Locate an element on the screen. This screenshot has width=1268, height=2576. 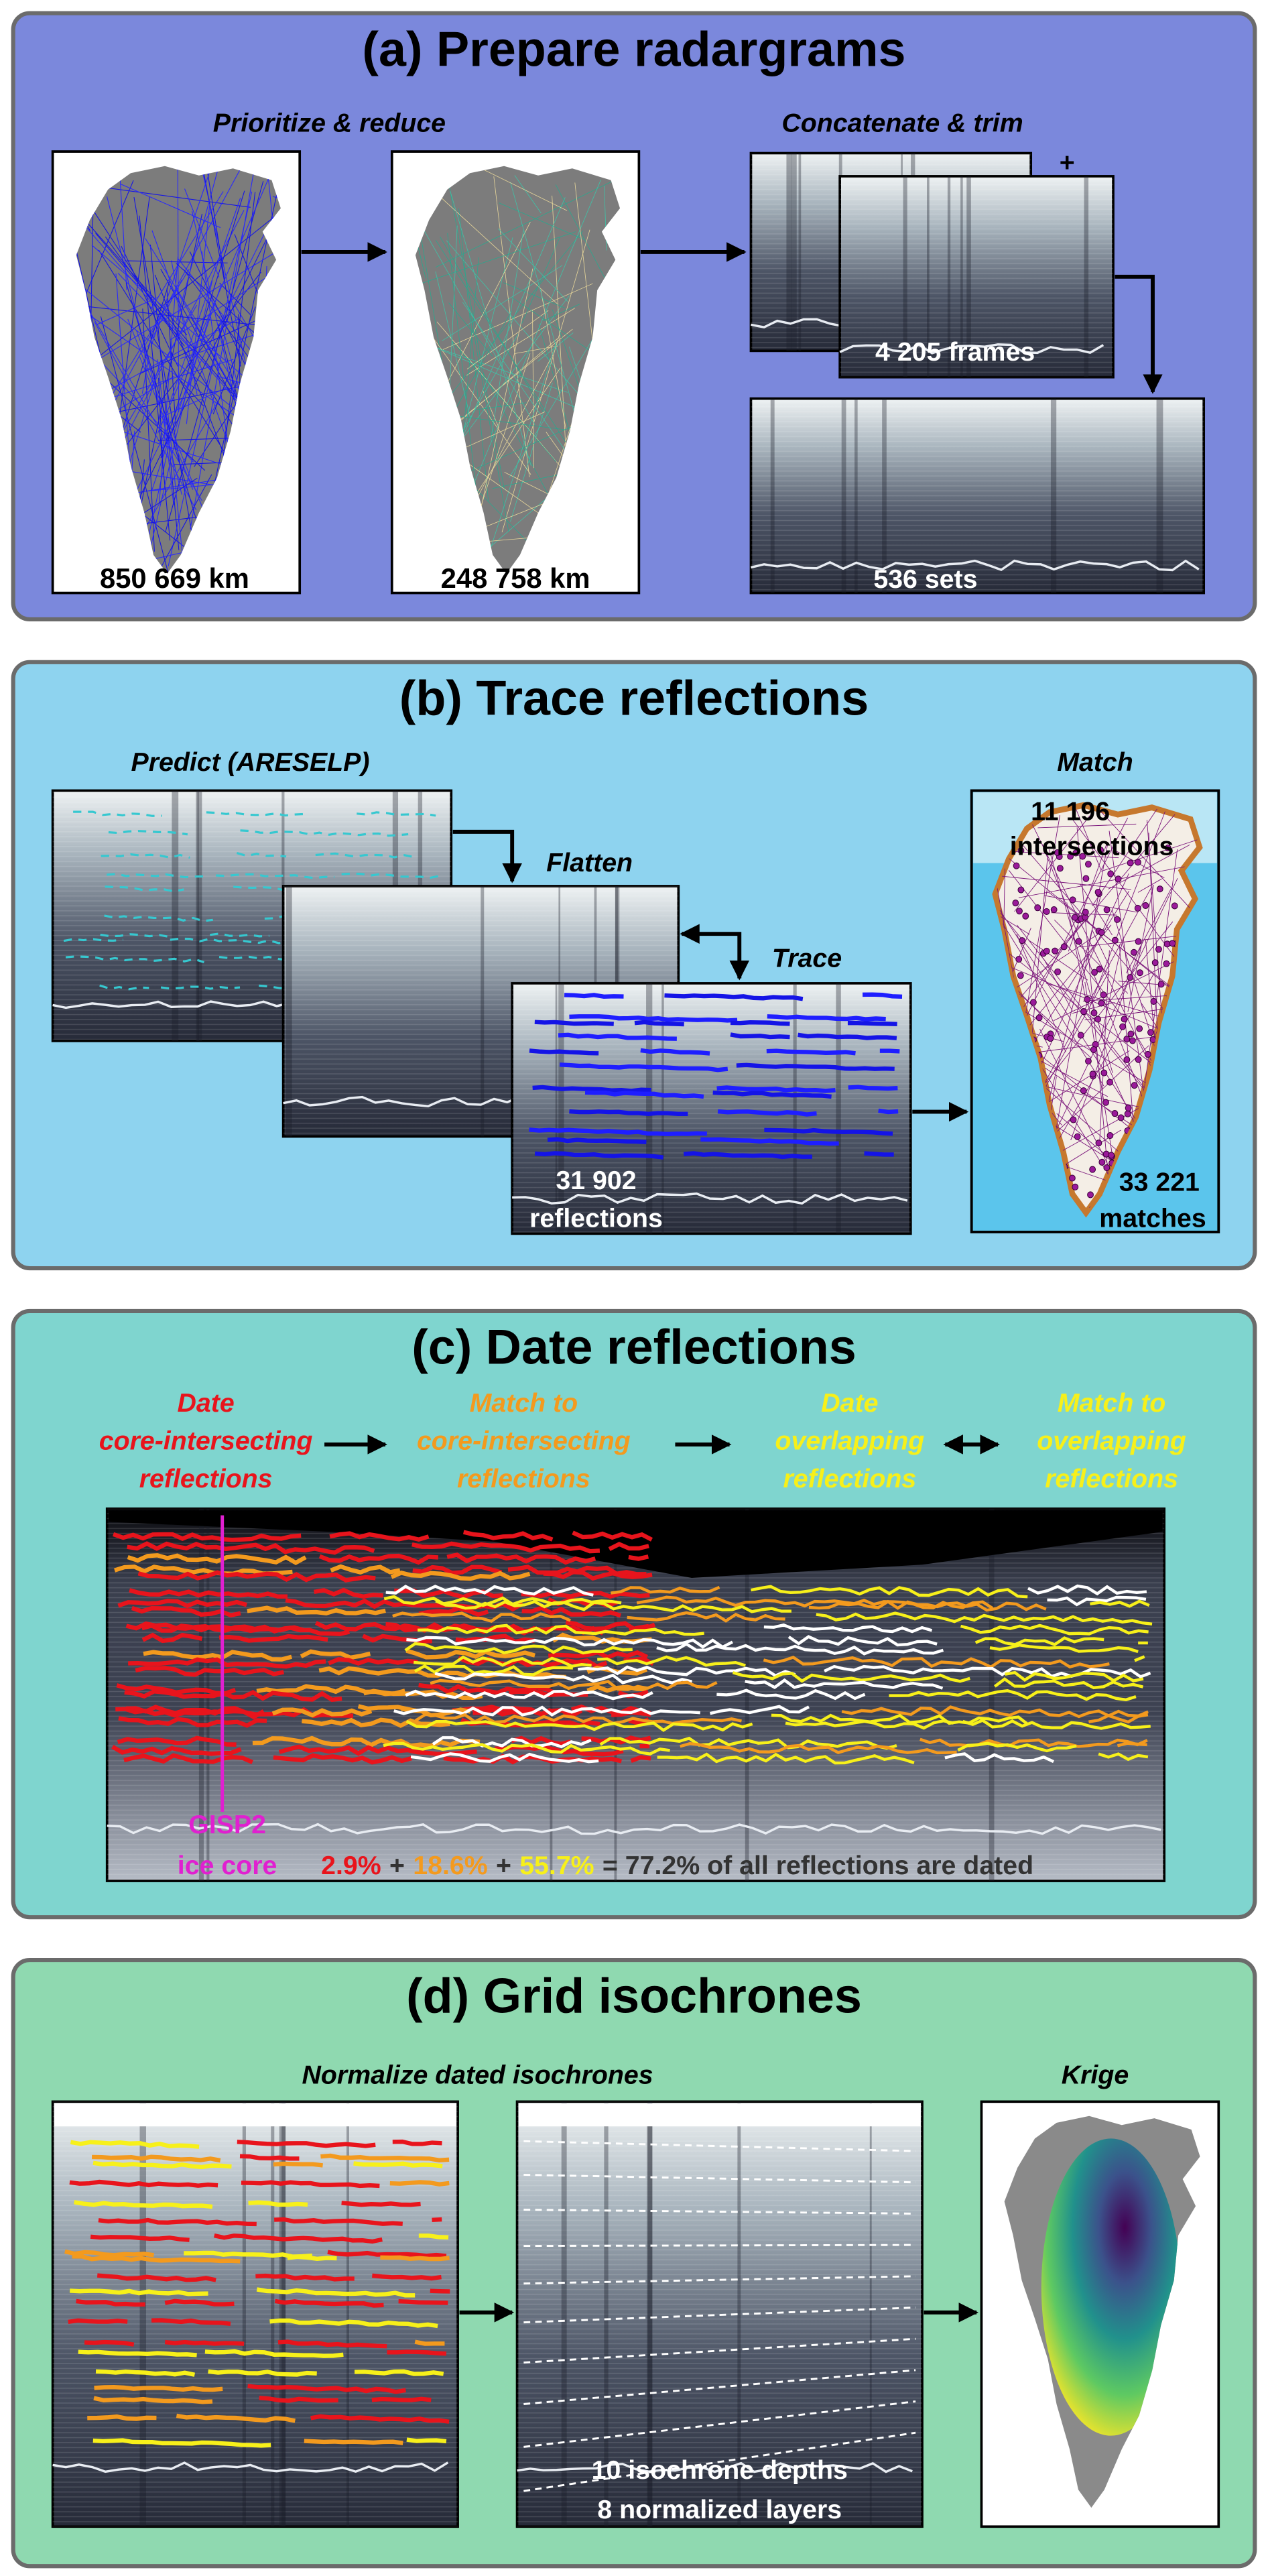
step-label: Date is located at coordinates (850, 1403).